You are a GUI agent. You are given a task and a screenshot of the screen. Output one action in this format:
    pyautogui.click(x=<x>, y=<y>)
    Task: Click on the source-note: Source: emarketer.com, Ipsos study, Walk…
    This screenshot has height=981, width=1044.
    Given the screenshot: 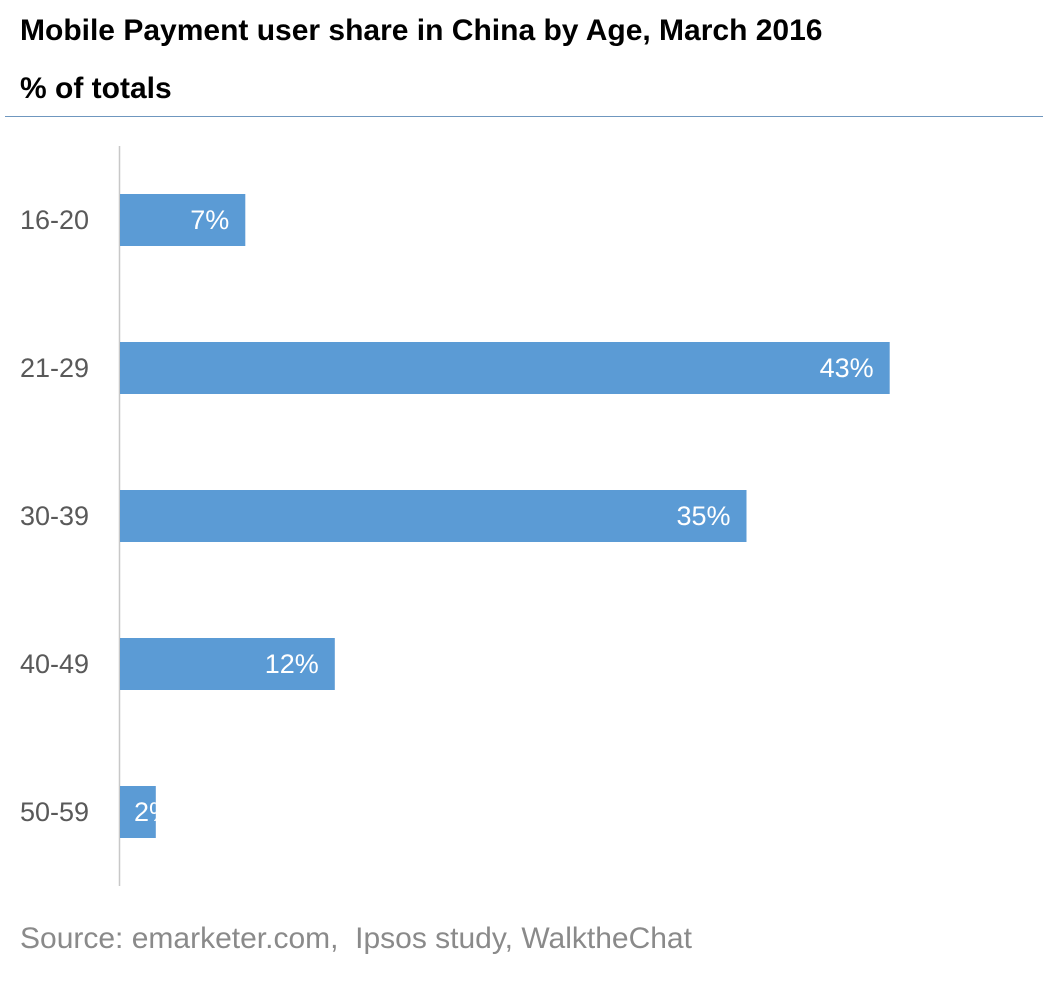 What is the action you would take?
    pyautogui.click(x=356, y=938)
    